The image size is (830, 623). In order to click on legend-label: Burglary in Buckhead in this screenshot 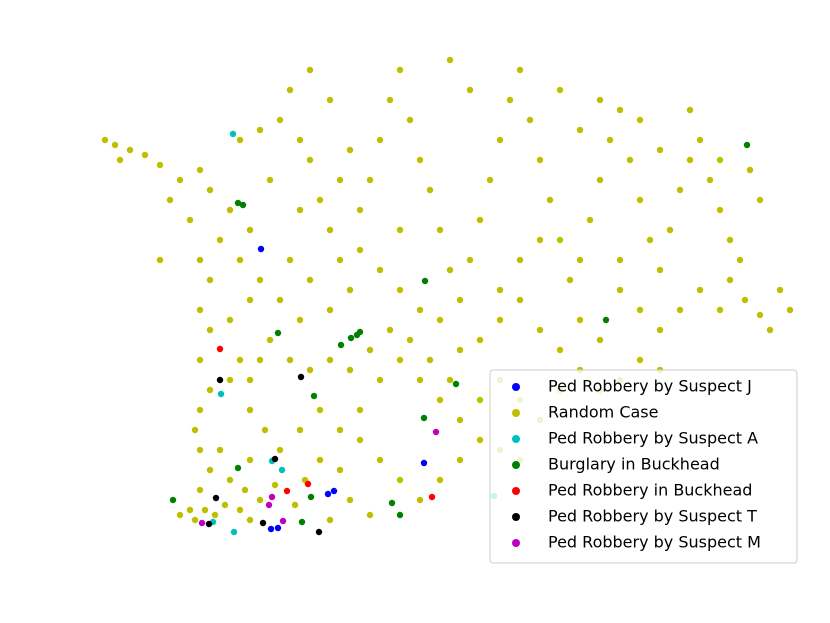, I will do `click(634, 464)`.